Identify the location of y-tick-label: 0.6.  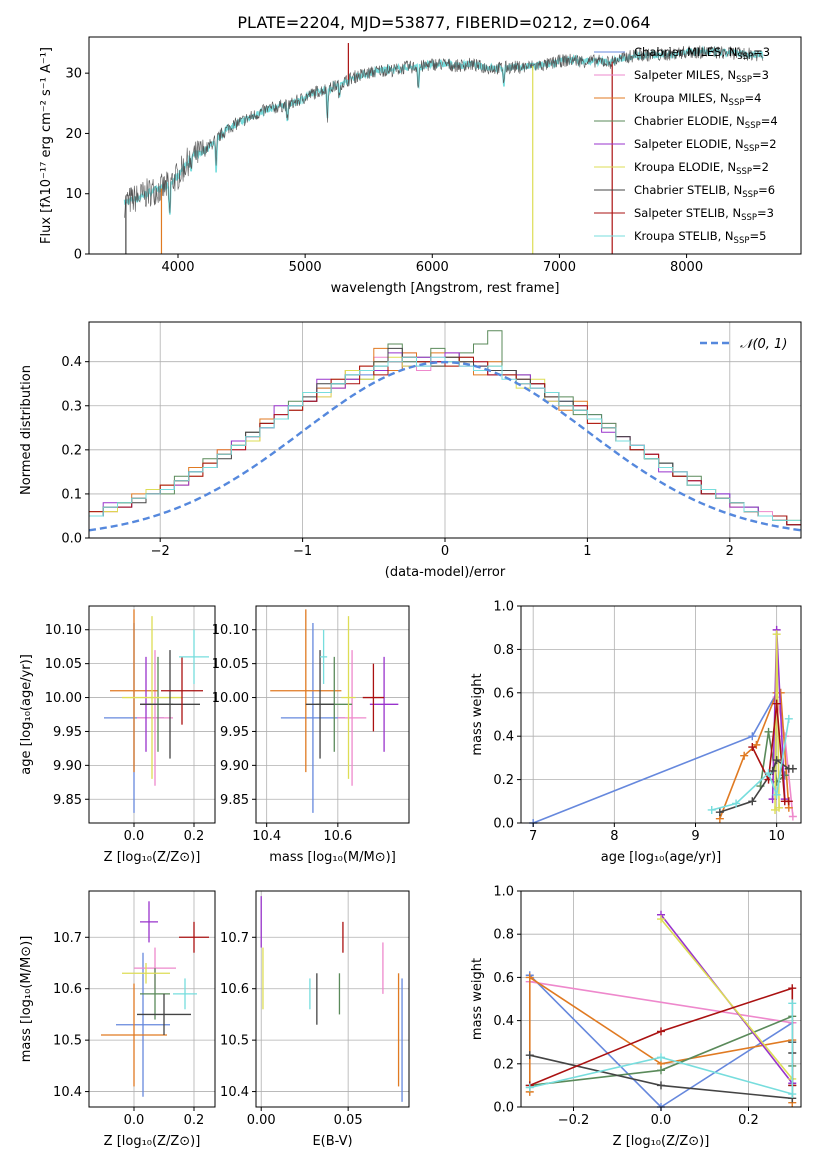
(503, 978).